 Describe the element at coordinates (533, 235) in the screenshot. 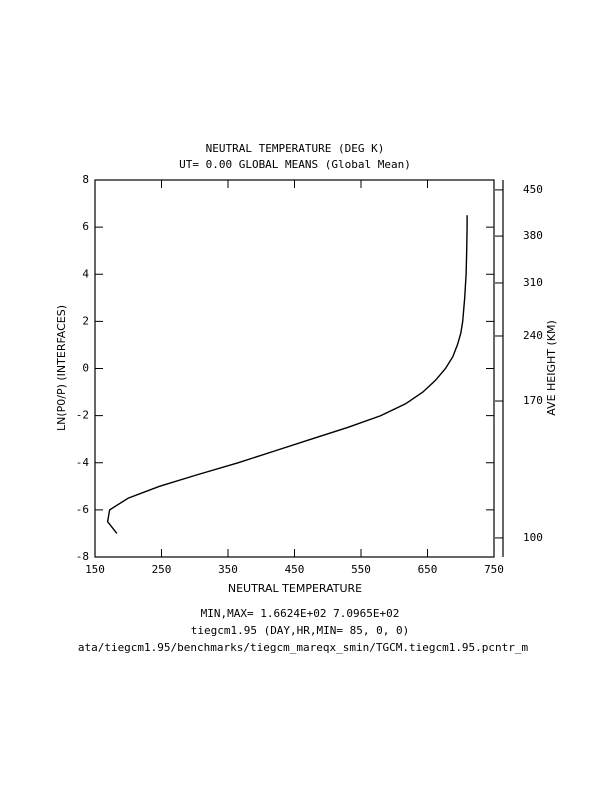

I see `y2-tick-label: 380` at that location.